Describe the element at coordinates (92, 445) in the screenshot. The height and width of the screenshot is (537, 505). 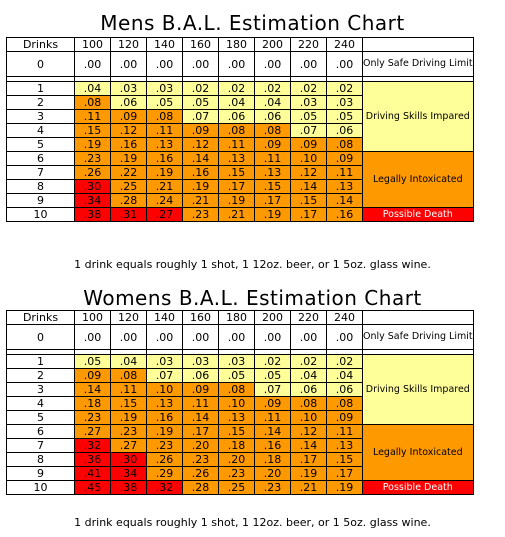
I see `bac-value: .32` at that location.